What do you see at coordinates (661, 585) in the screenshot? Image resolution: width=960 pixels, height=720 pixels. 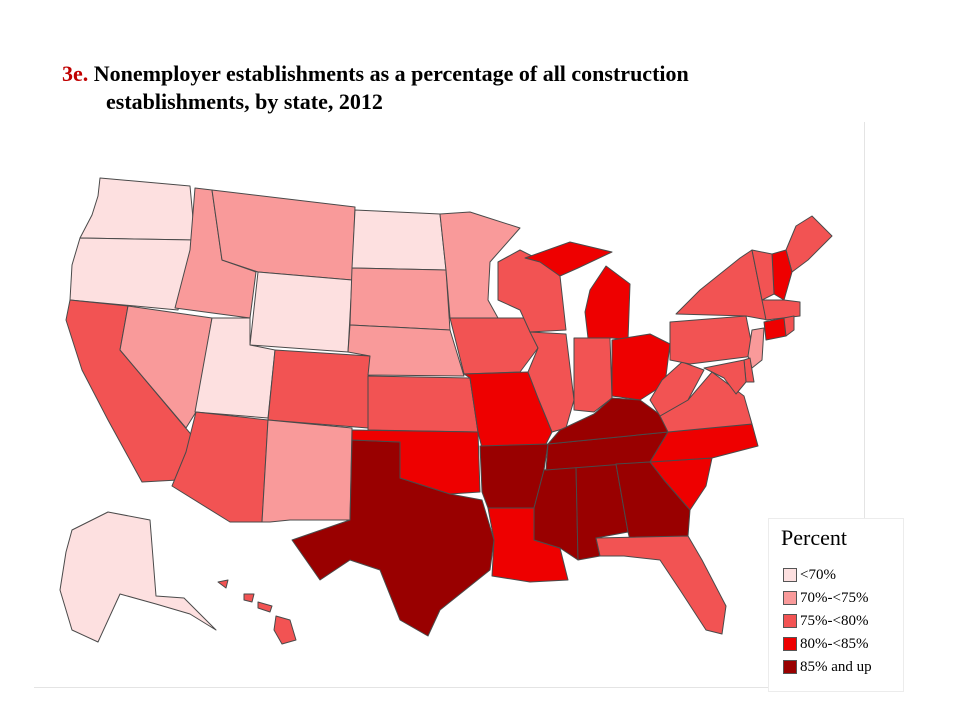 I see `state-FL` at bounding box center [661, 585].